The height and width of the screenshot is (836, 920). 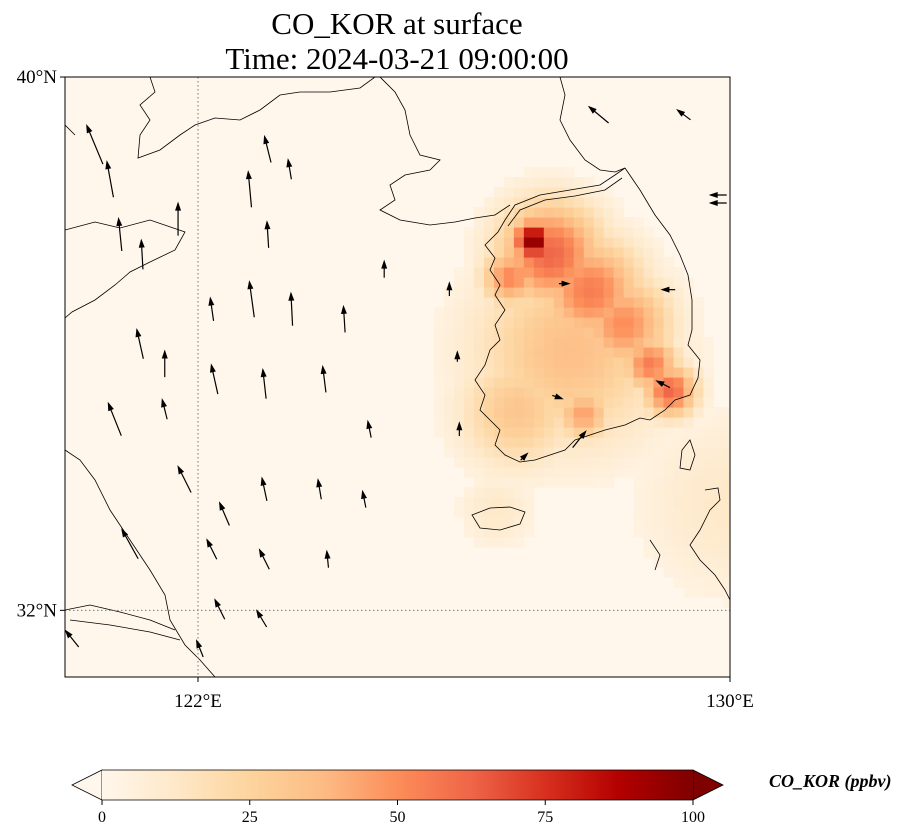 I want to click on colorbar-tick-label: 75, so click(x=545, y=817).